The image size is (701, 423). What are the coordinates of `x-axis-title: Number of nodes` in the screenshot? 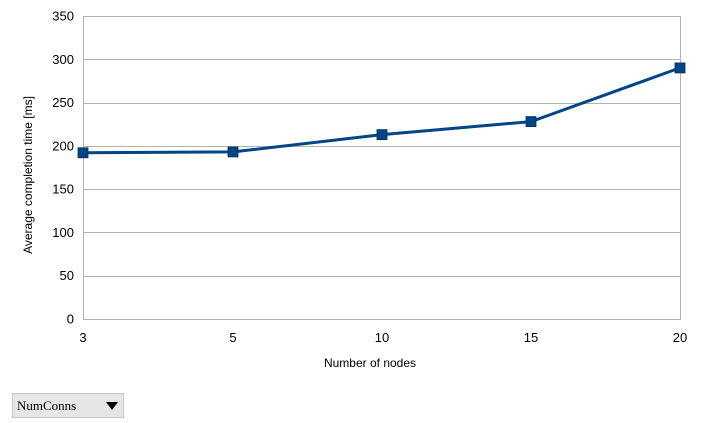 It's located at (370, 363).